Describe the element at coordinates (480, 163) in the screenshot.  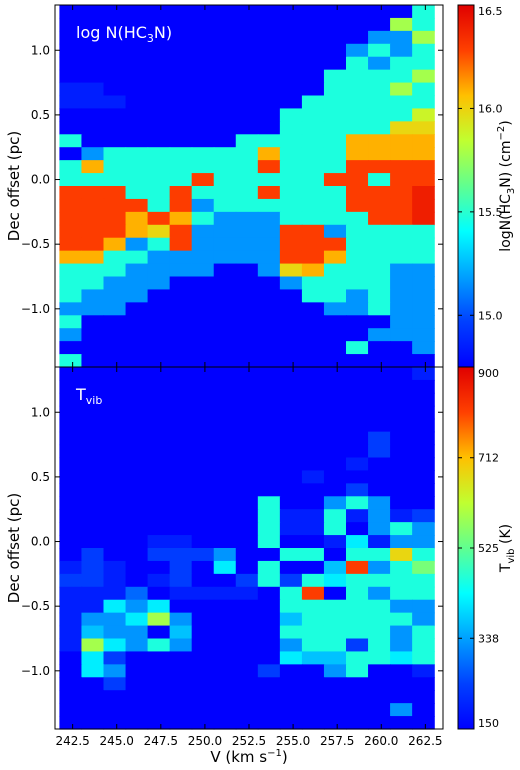
I see `colorbar-ticks: 16.5 16.0 15.5 15.0` at that location.